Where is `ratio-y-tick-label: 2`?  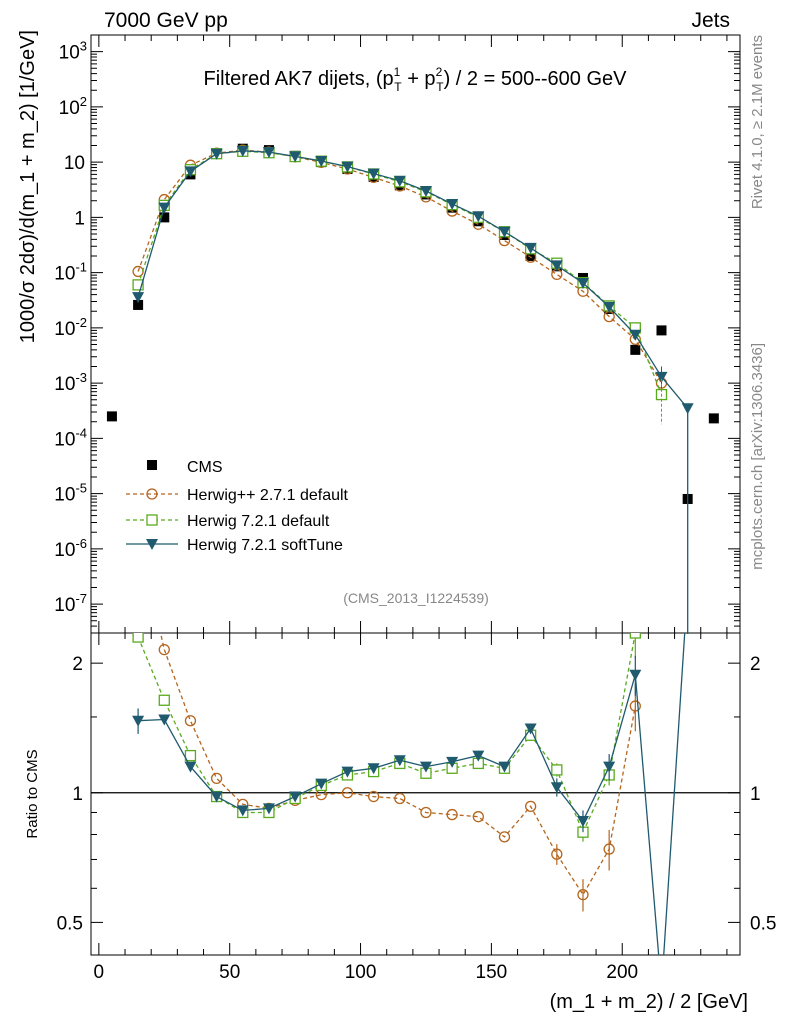 ratio-y-tick-label: 2 is located at coordinates (77, 664).